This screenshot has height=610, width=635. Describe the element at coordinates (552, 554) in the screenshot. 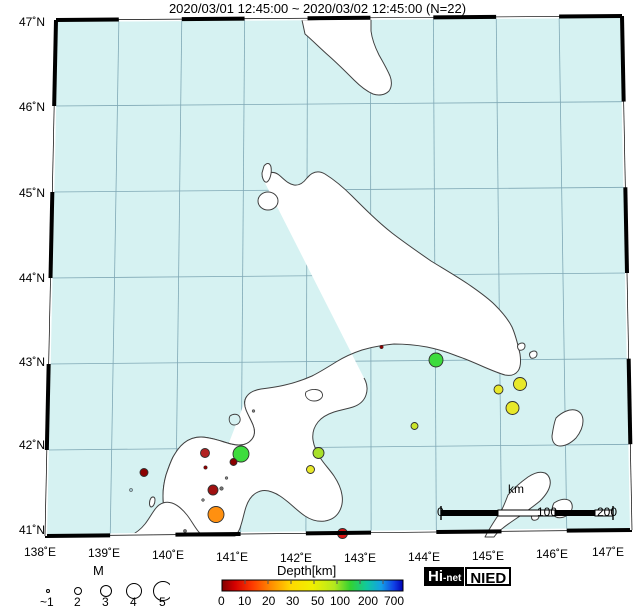

I see `lon-label-146: 146˚E` at that location.